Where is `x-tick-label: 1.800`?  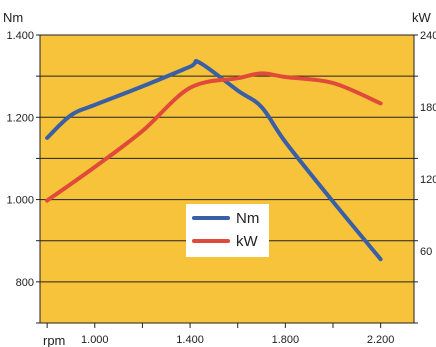
x-tick-label: 1.800 is located at coordinates (286, 340).